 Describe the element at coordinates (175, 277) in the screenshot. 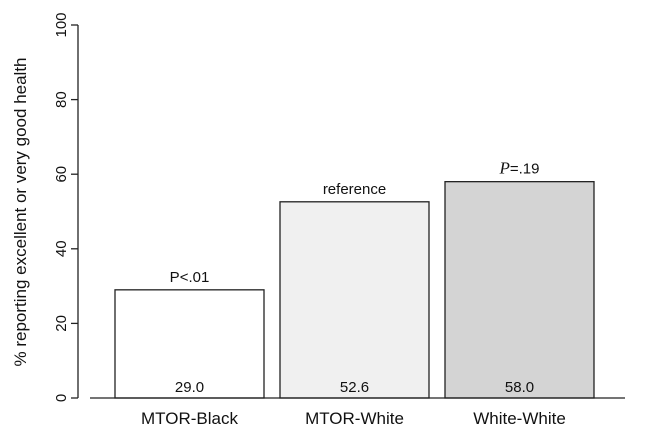

I see `bar-annotation-prefix-0: P` at that location.